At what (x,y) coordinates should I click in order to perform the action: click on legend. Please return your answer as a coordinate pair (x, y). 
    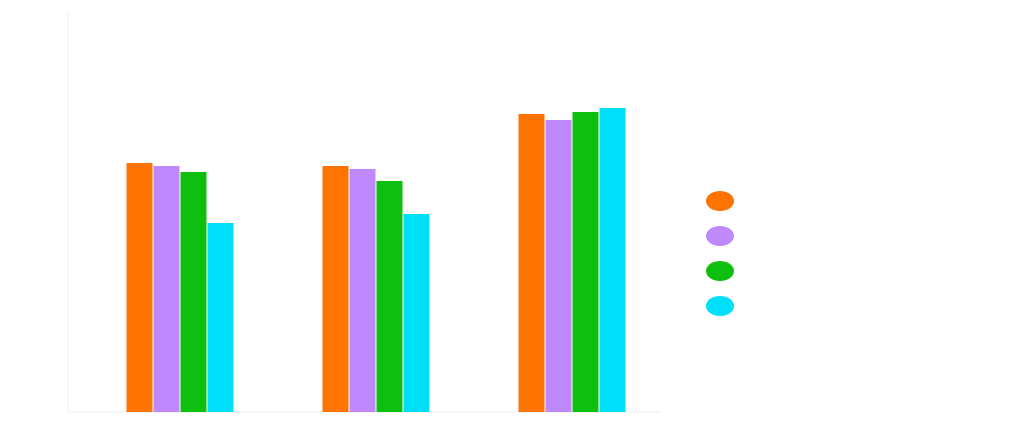
    Looking at the image, I should click on (720, 253).